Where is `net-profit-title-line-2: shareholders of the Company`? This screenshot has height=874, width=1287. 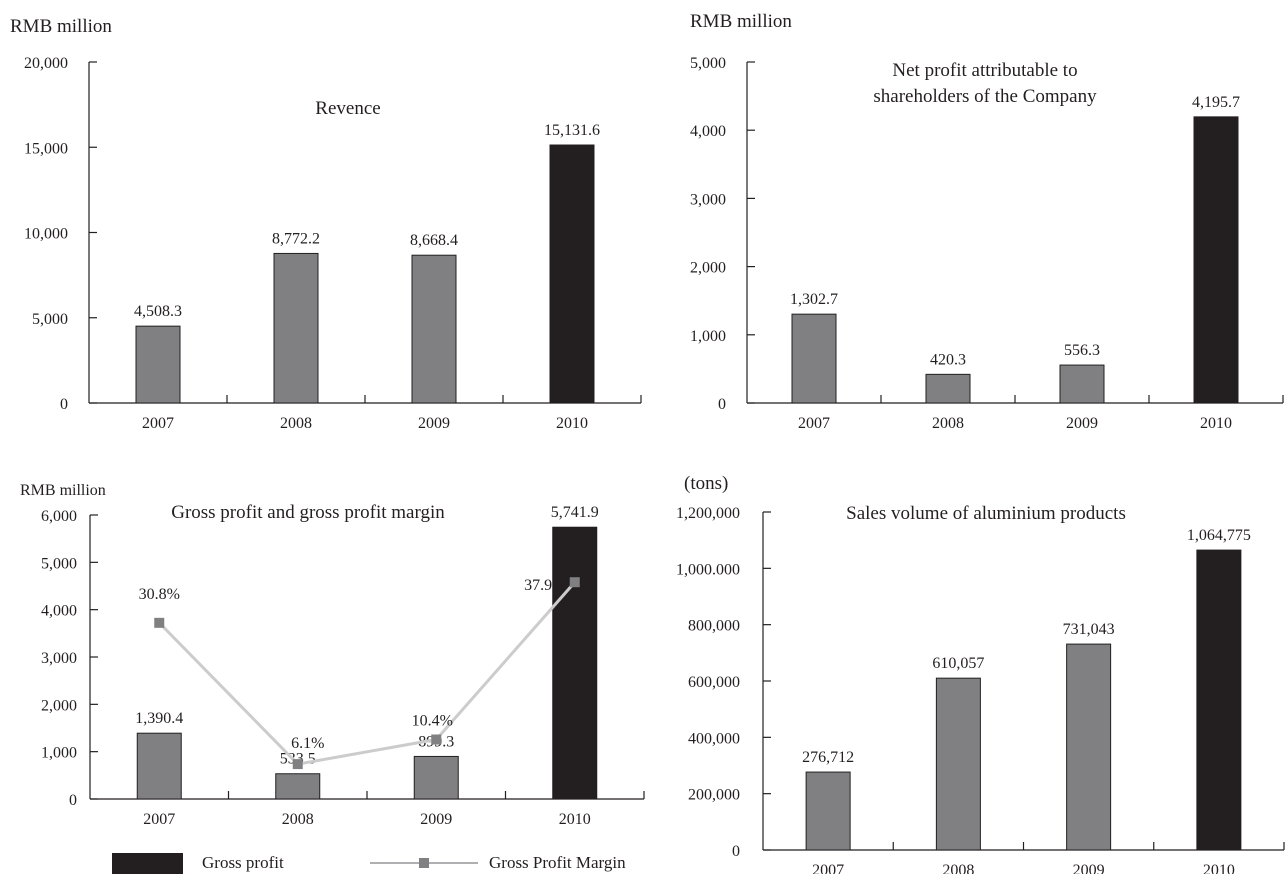
net-profit-title-line-2: shareholders of the Company is located at coordinates (985, 96).